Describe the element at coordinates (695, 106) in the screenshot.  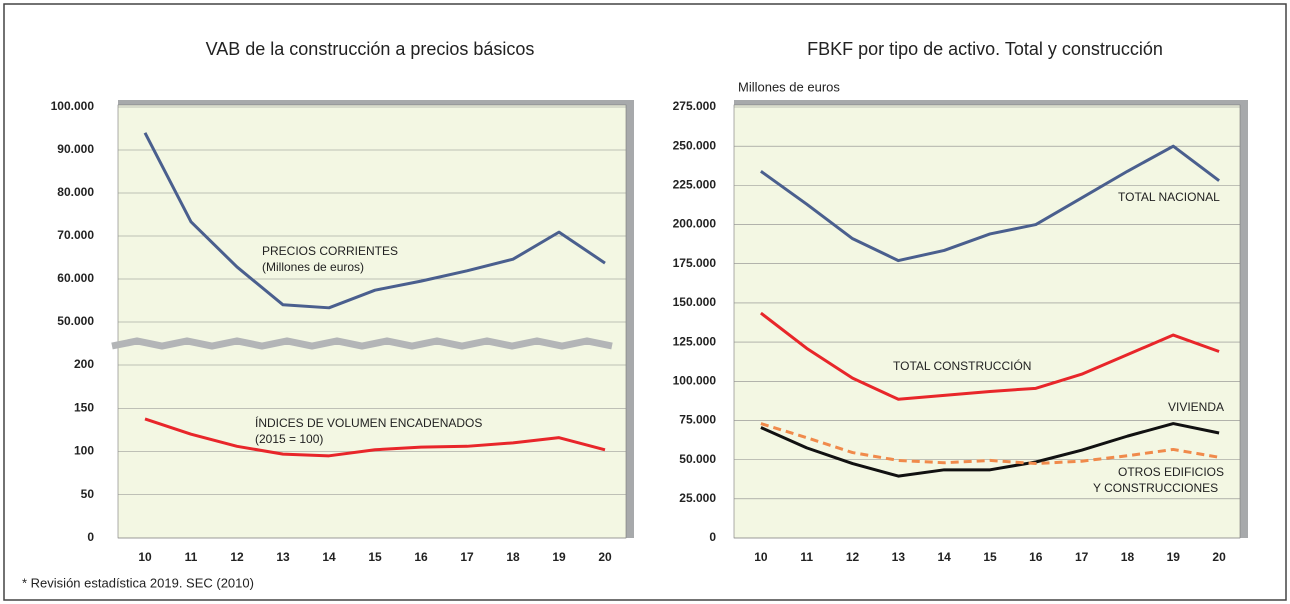
I see `y-tick-label: 275.000` at that location.